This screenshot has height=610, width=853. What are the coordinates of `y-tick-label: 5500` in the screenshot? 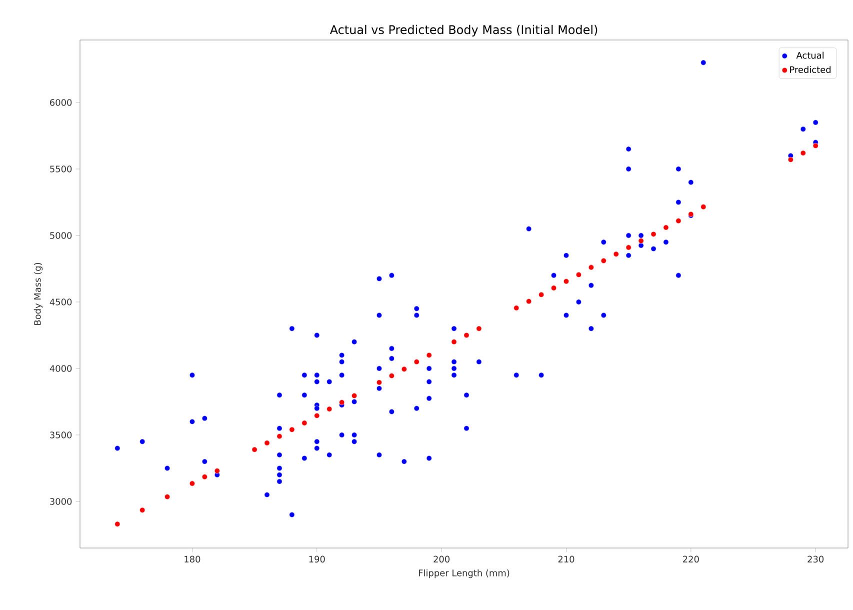 It's located at (61, 169).